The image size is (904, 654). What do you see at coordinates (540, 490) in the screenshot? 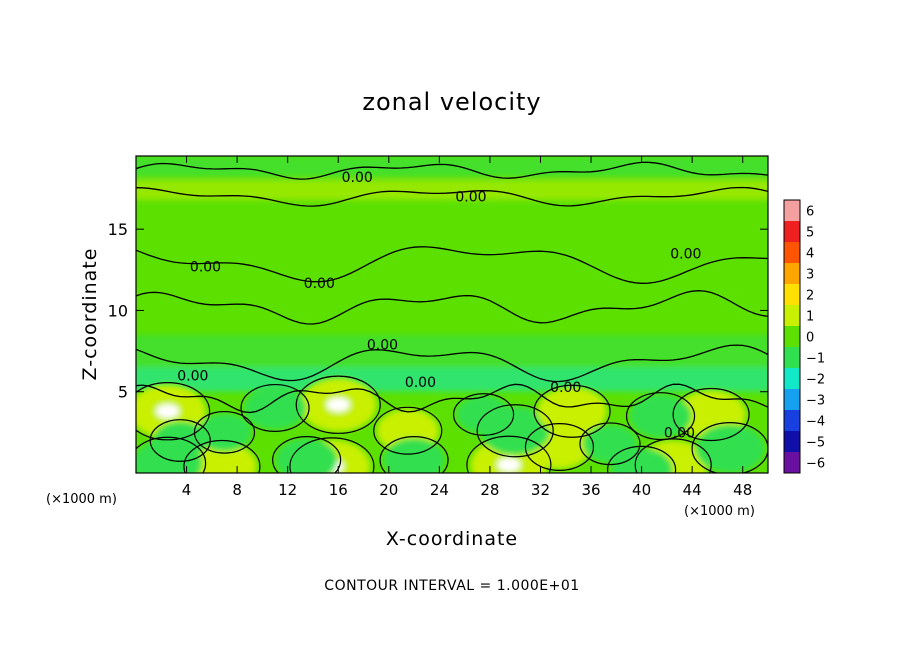
I see `x-tick-label: 32` at bounding box center [540, 490].